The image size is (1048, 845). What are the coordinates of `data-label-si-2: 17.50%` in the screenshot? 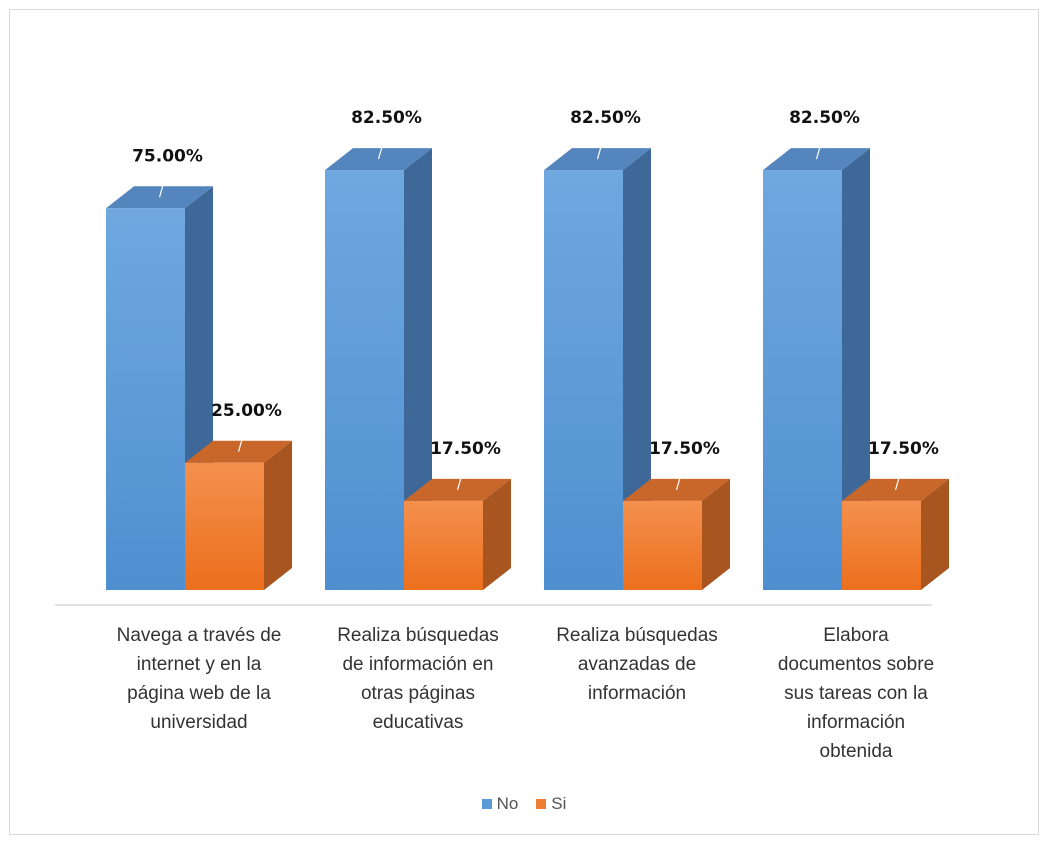 It's located at (465, 449).